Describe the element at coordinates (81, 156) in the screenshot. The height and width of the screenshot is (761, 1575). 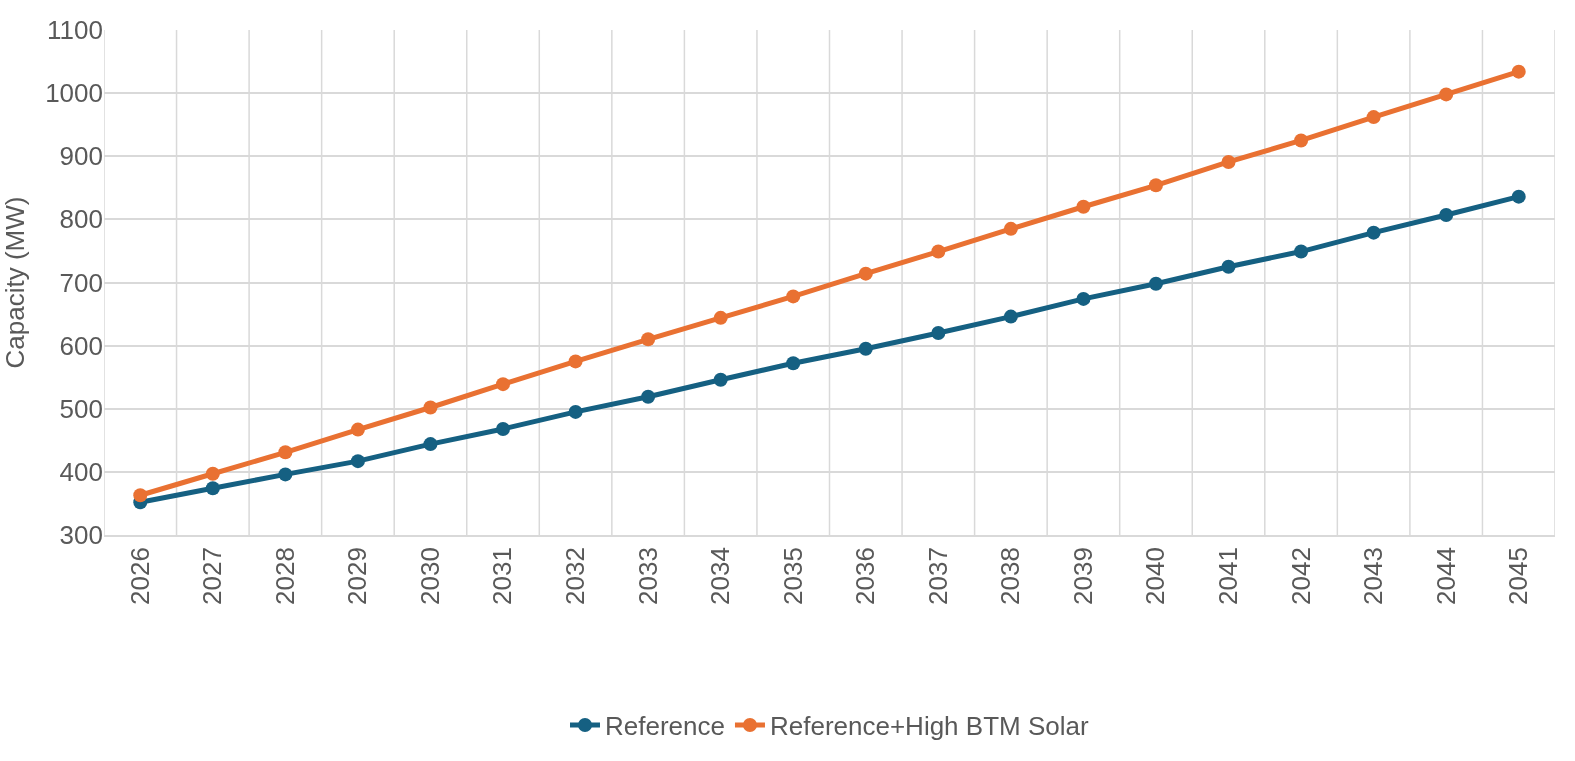
I see `y-tick-label: 900` at that location.